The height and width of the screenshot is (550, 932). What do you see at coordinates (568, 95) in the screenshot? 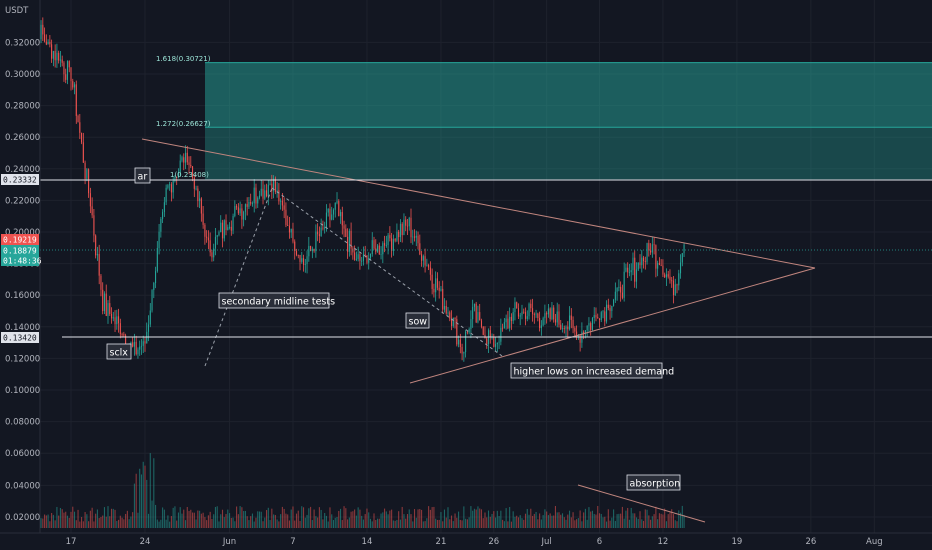
I see `fib-zone-upper` at bounding box center [568, 95].